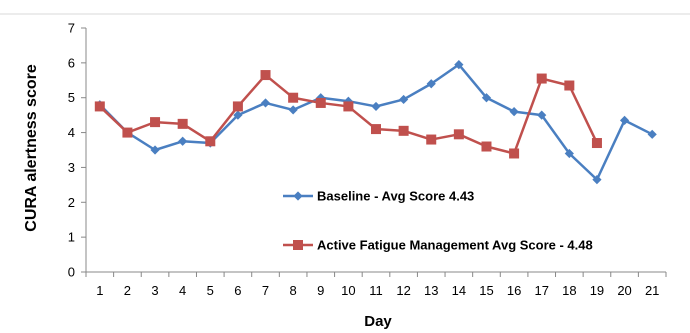 This screenshot has width=690, height=333. I want to click on x-tick-label: 7, so click(265, 290).